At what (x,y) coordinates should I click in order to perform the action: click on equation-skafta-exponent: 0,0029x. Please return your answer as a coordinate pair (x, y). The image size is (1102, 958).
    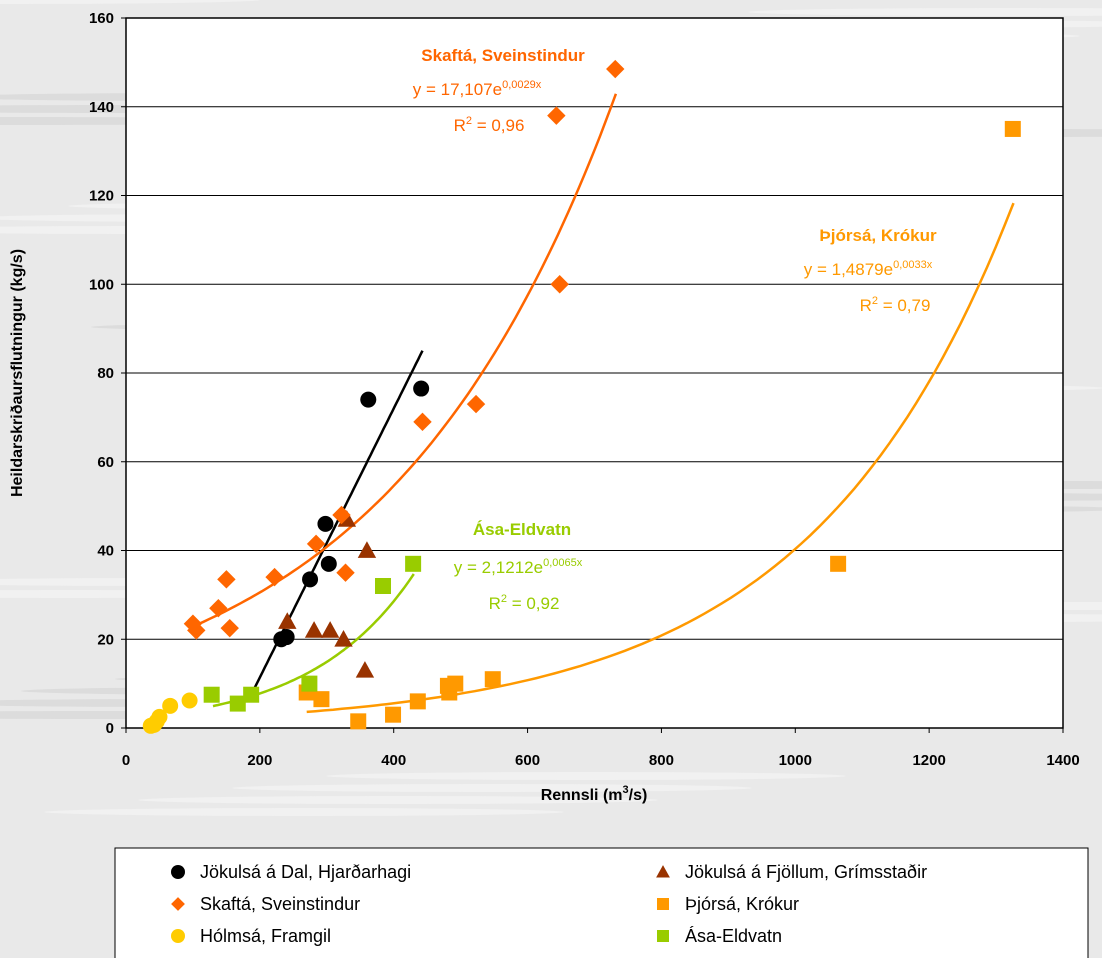
    Looking at the image, I should click on (522, 85).